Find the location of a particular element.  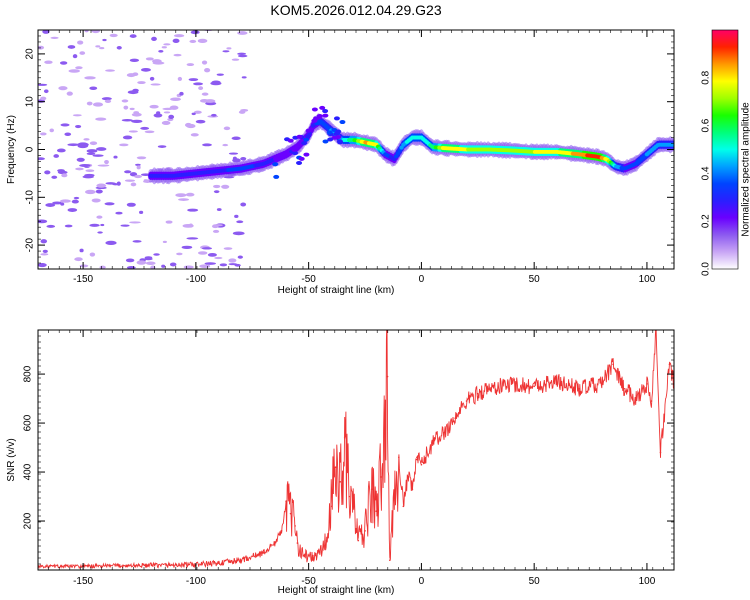

colorbar-tick-label: 0.8 is located at coordinates (706, 77).